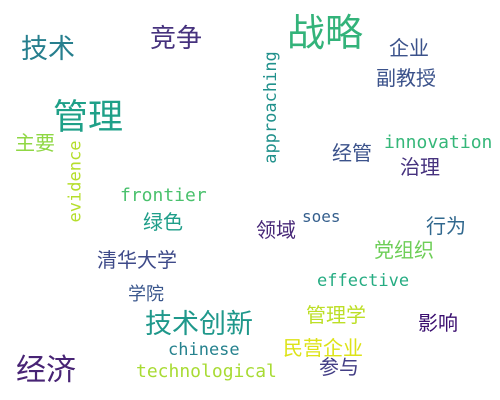  What do you see at coordinates (176, 39) in the screenshot?
I see `cloud-word: 竞争` at bounding box center [176, 39].